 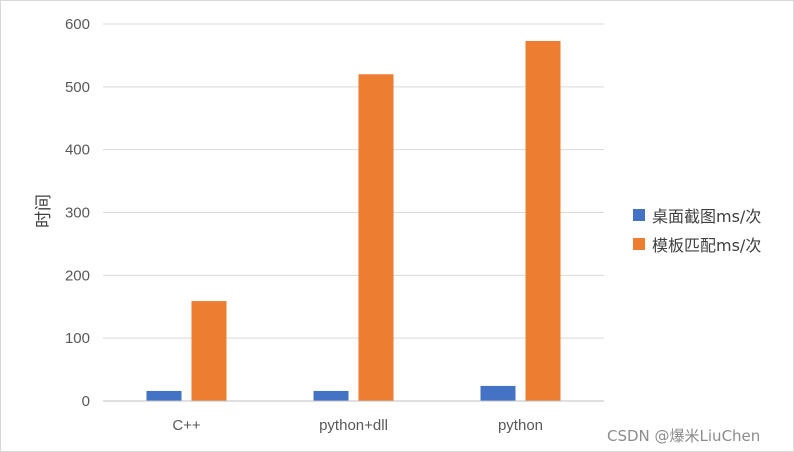 I want to click on y-tick-label-400: 400, so click(x=77, y=150).